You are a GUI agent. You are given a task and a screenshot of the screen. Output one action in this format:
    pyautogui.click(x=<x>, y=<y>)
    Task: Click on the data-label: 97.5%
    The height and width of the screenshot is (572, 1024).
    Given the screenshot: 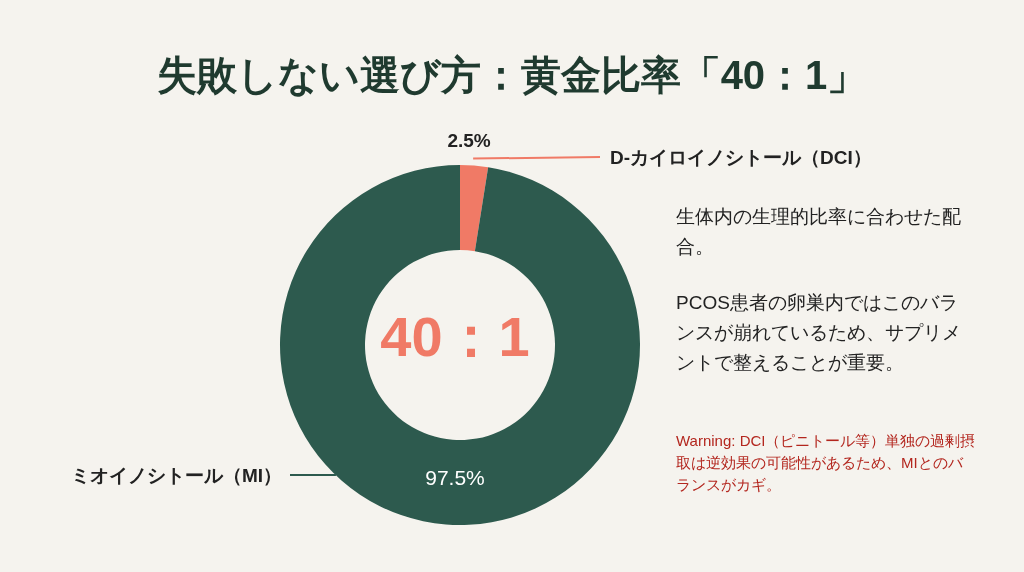 What is the action you would take?
    pyautogui.click(x=455, y=477)
    